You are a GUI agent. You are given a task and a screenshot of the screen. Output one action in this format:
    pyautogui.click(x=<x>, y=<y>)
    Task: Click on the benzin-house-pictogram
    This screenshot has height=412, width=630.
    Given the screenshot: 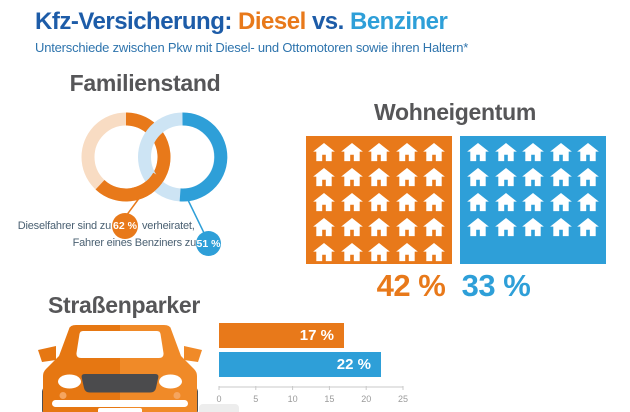 What is the action you would take?
    pyautogui.click(x=533, y=200)
    